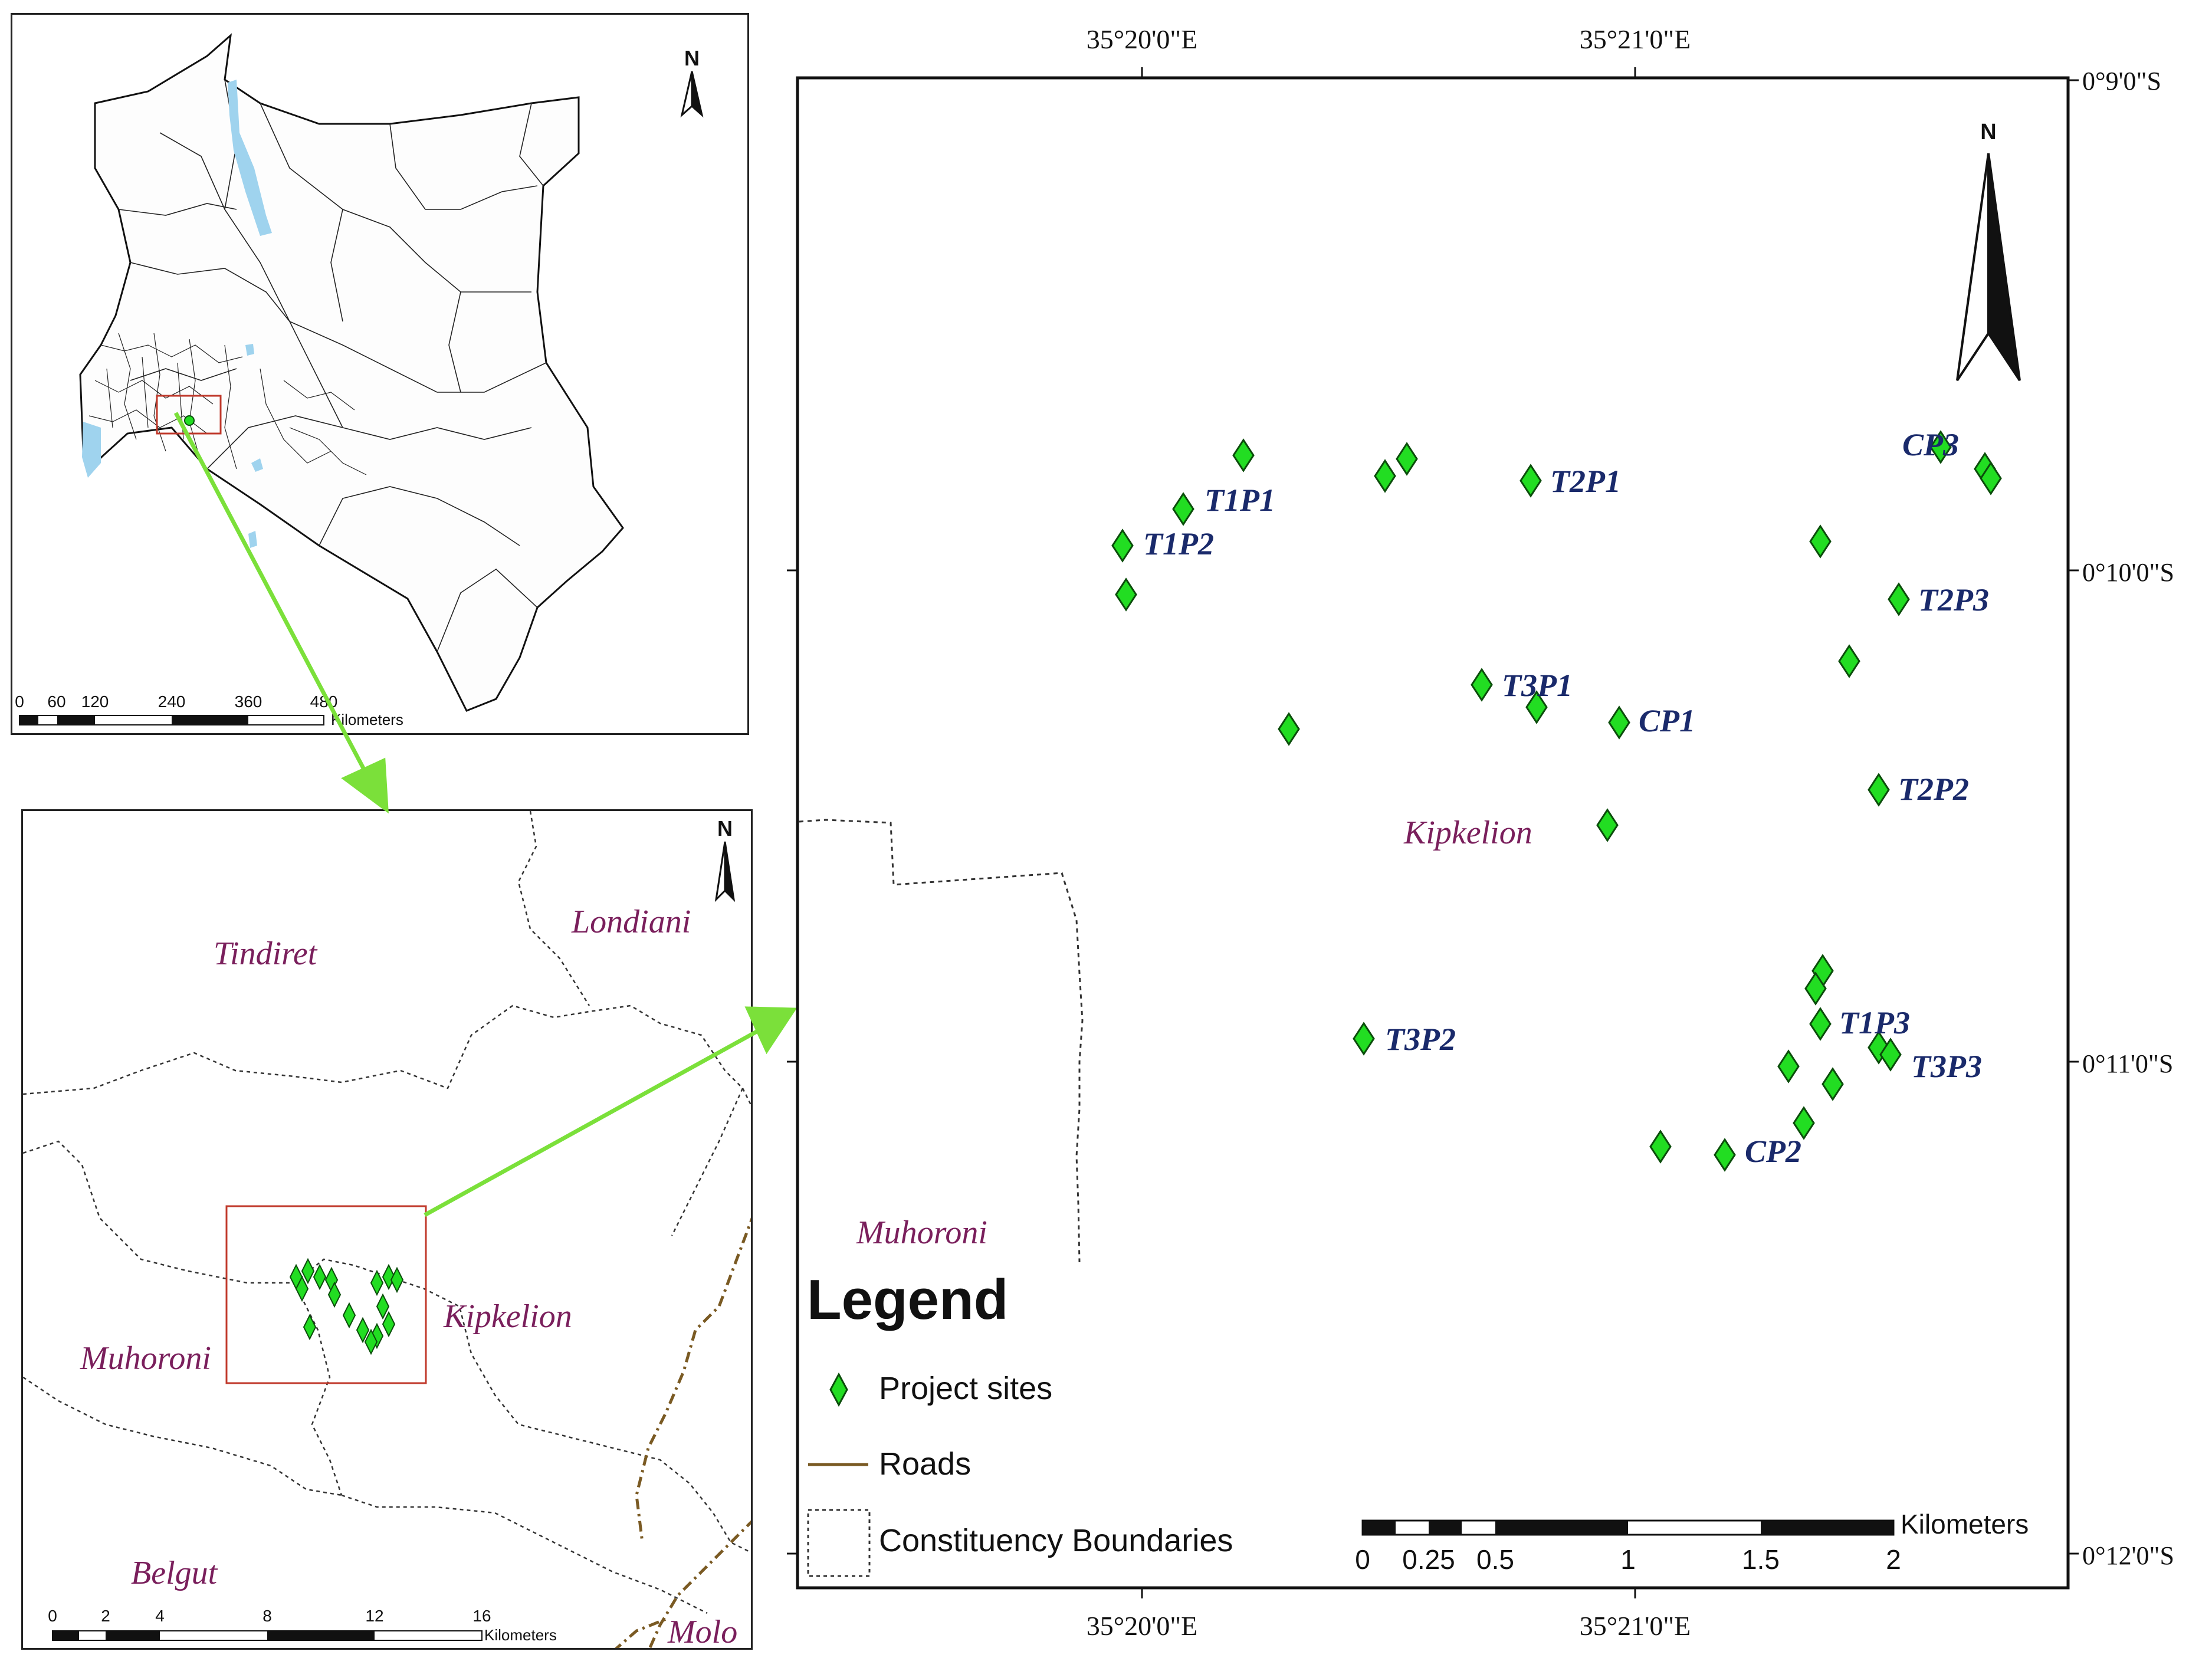  I want to click on lake-victoria, so click(91, 450).